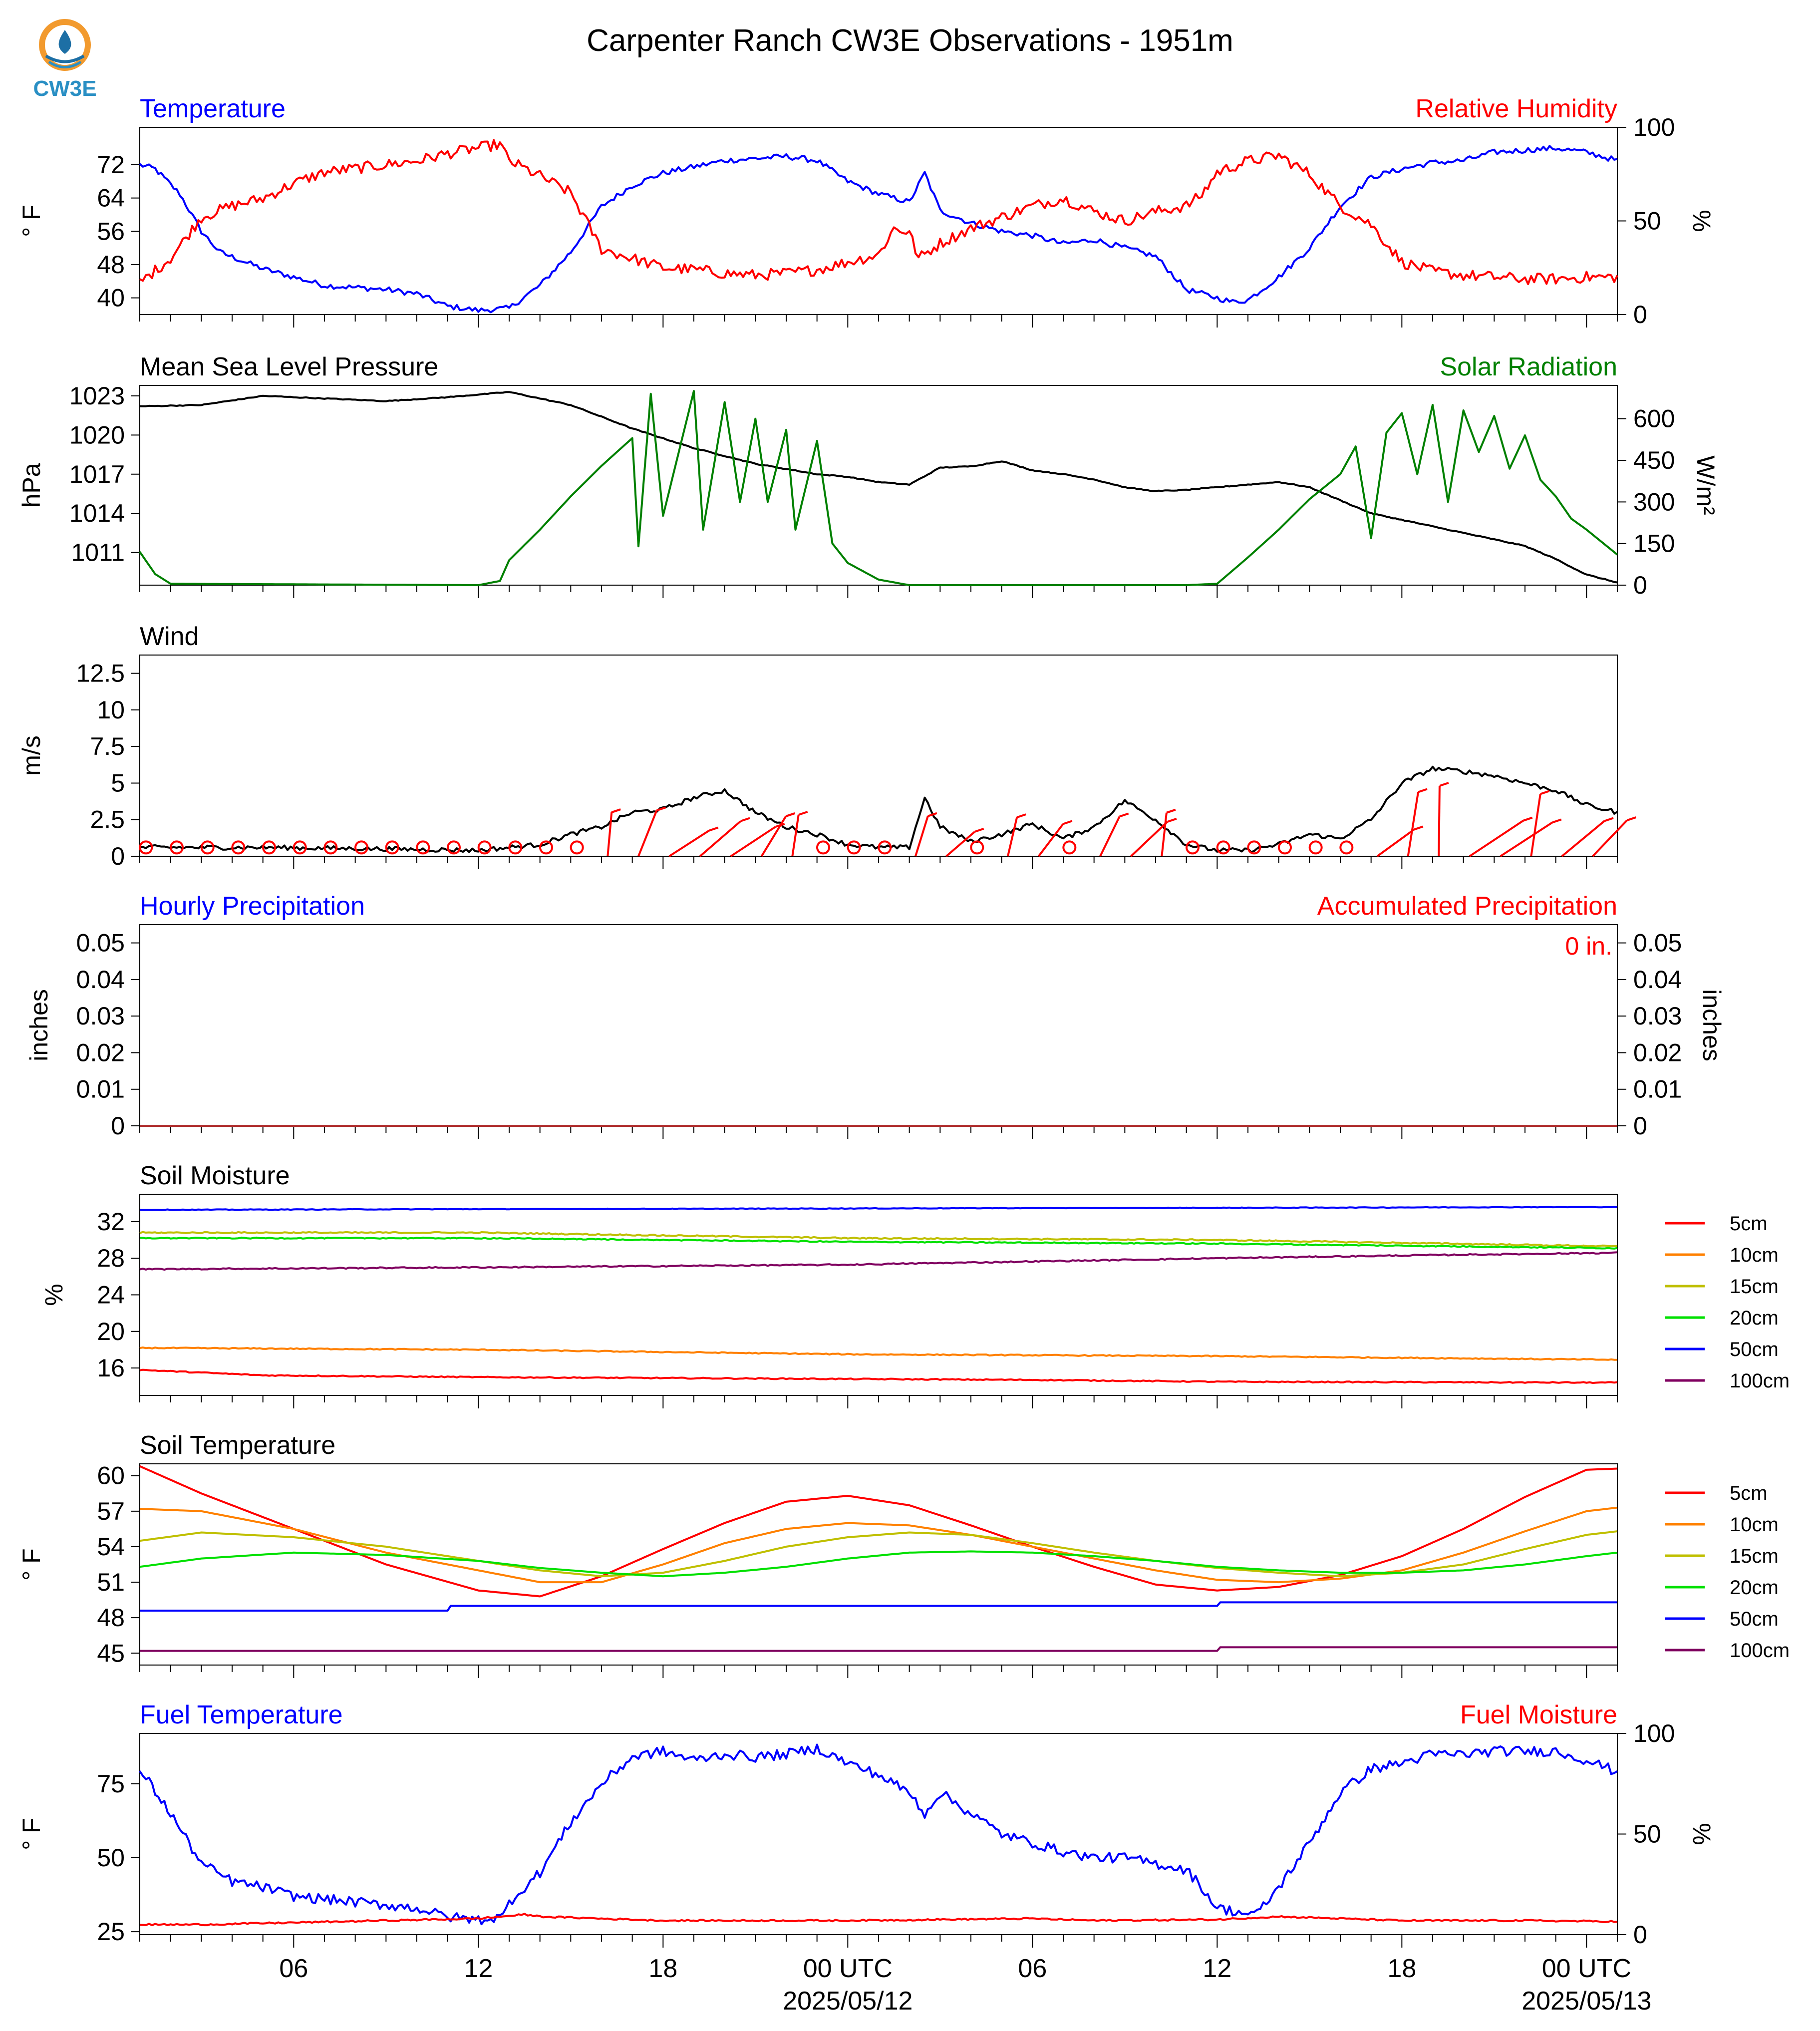 The image size is (1820, 2031). I want to click on y-tick-label-left: 5, so click(118, 783).